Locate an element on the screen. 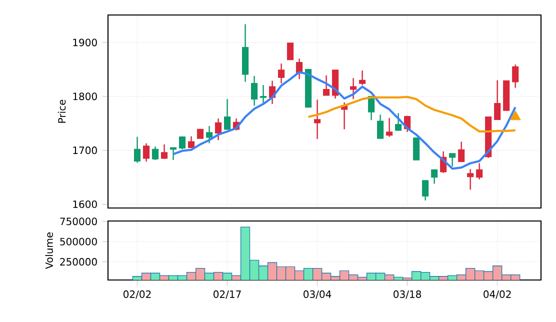 The height and width of the screenshot is (322, 556). y-tick-label: 750000 is located at coordinates (78, 222).